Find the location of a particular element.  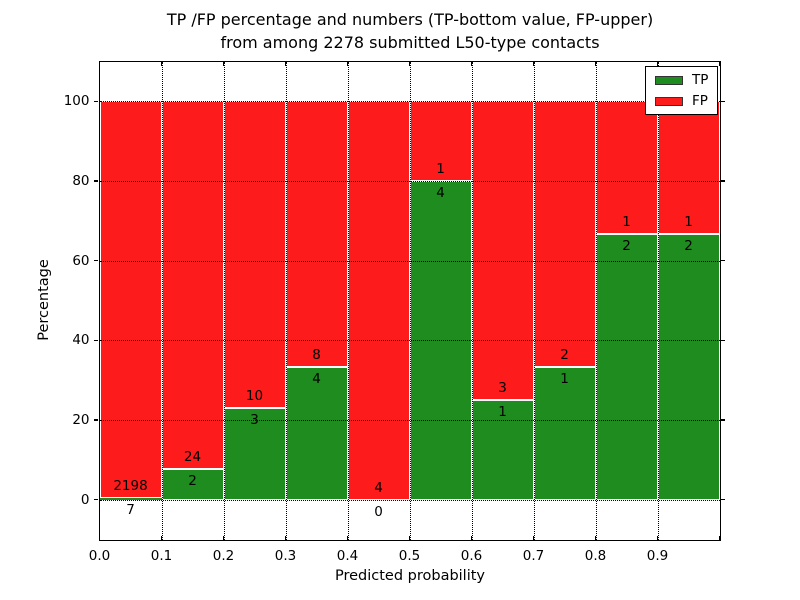

x-tick-label: 0.3 is located at coordinates (285, 555).